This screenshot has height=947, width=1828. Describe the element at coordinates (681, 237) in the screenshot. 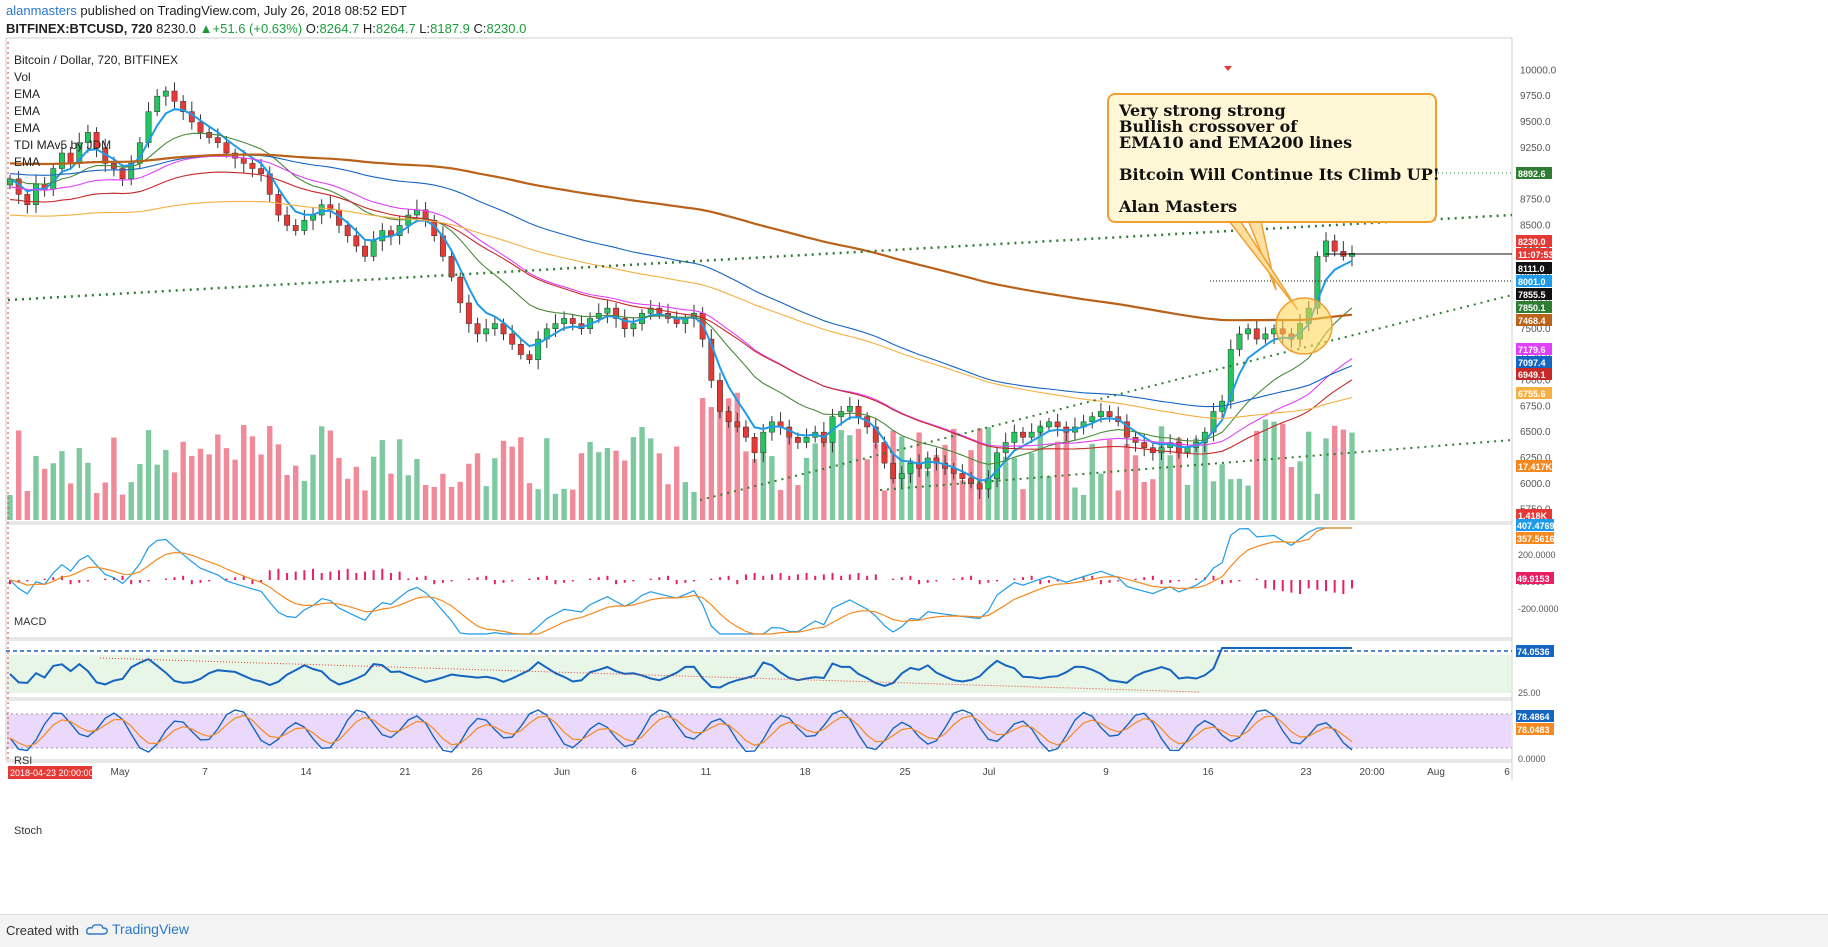

I see `ema200-line` at that location.